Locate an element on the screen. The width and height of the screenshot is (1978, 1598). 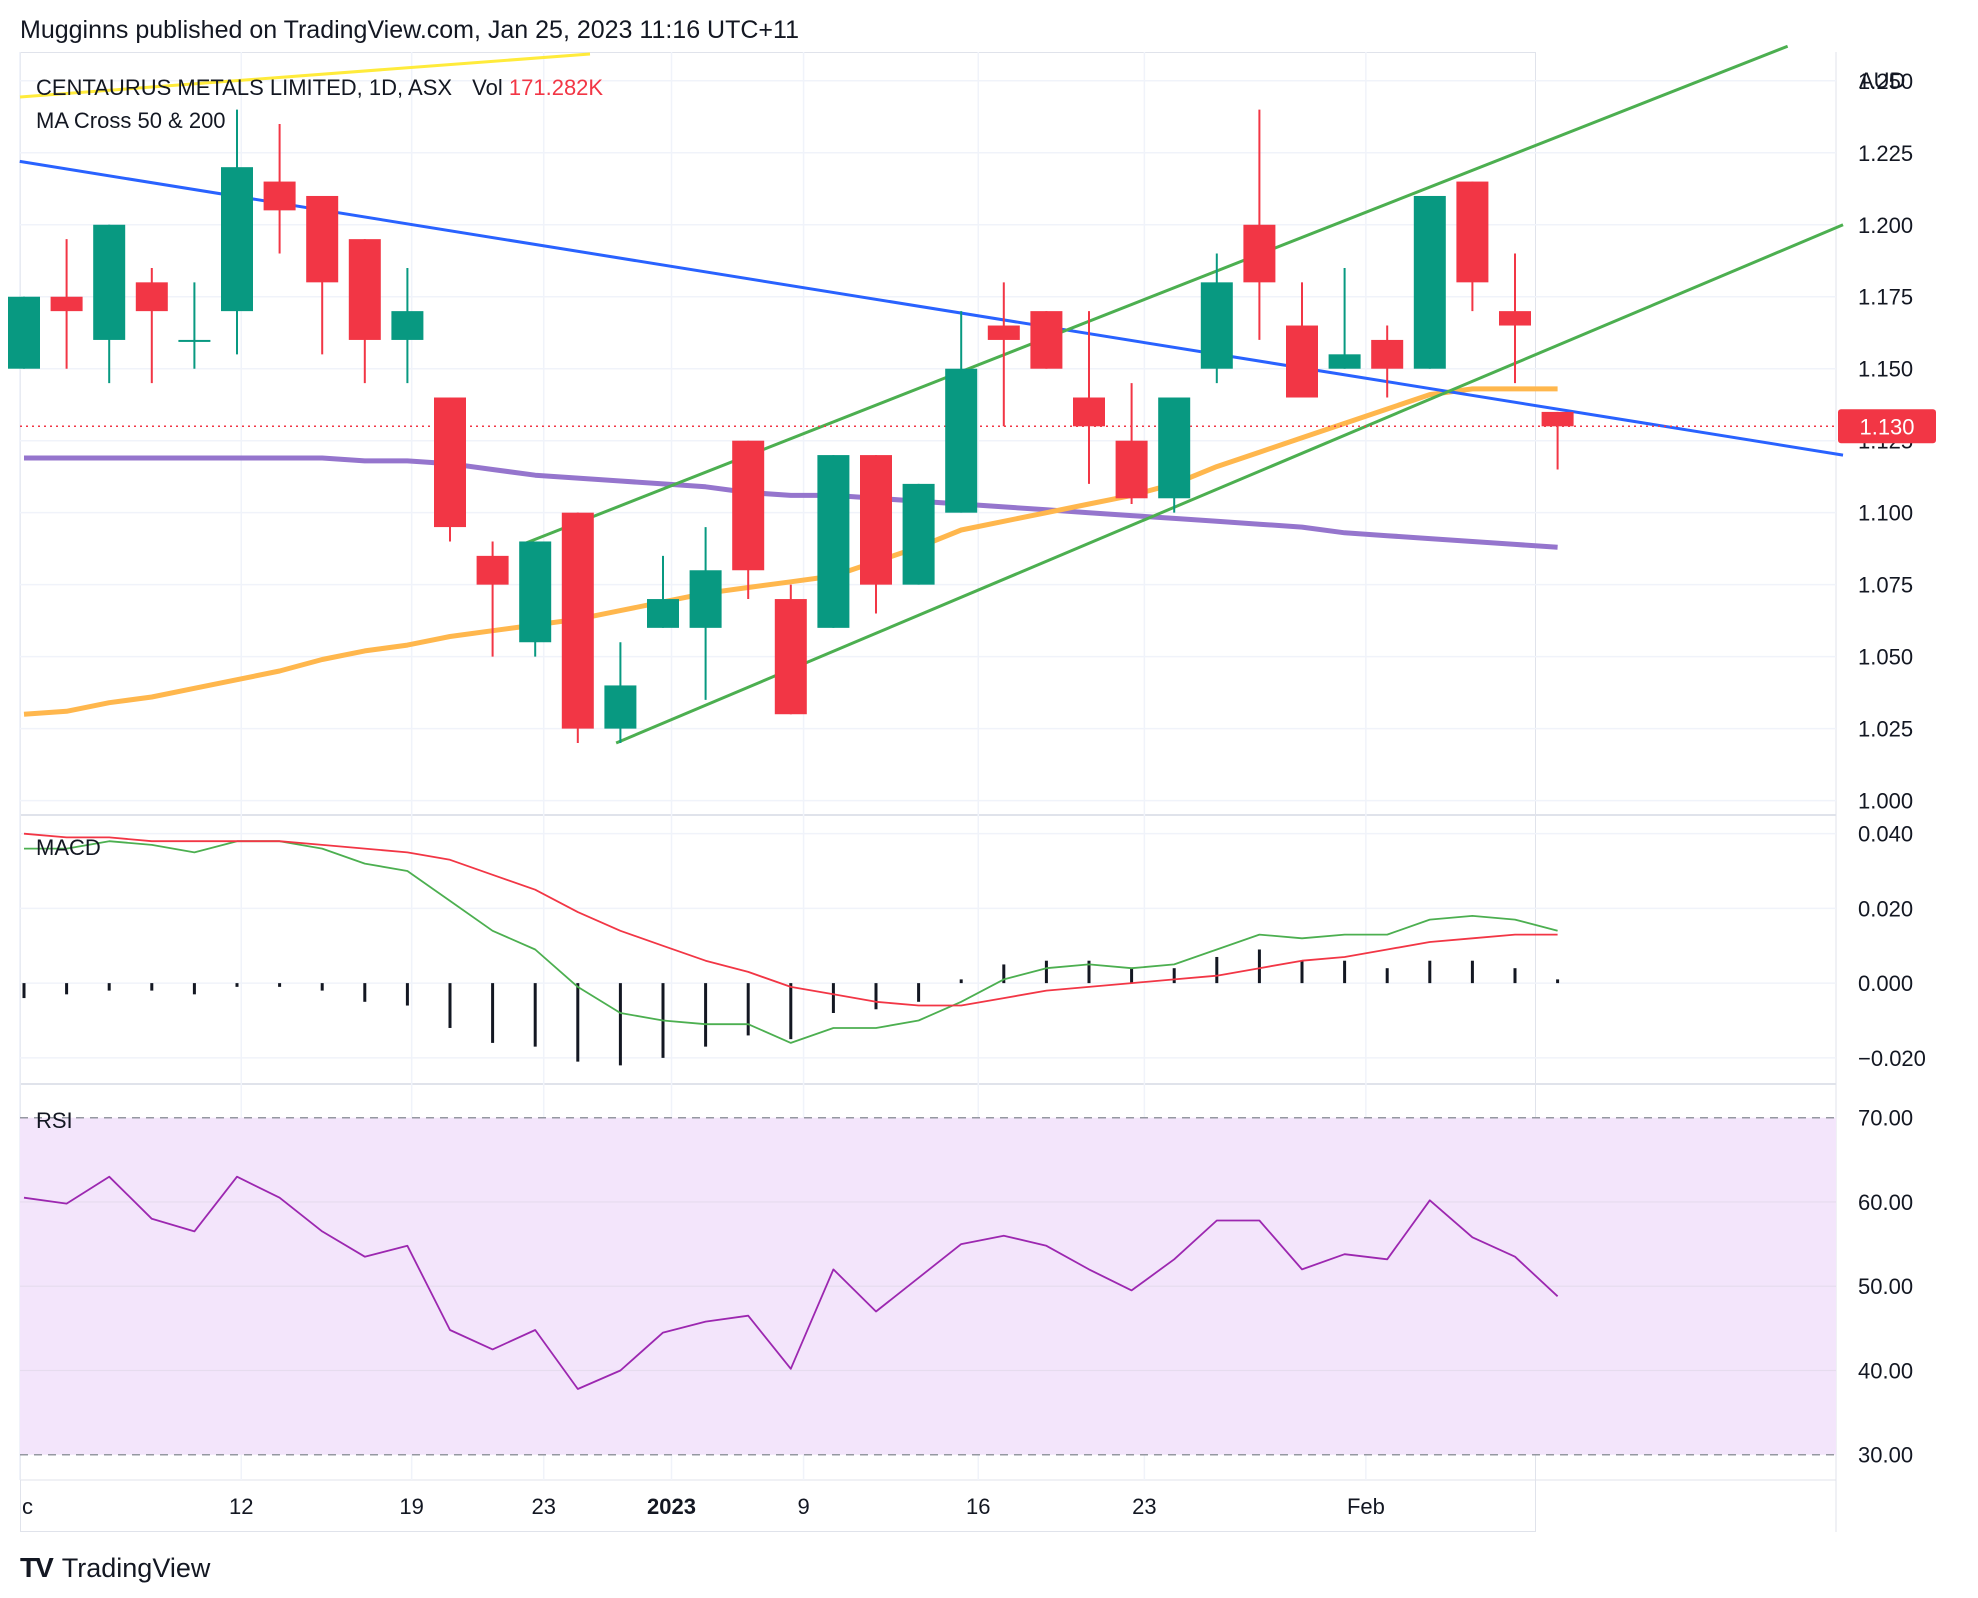
macd-signal-line is located at coordinates (790, 919).